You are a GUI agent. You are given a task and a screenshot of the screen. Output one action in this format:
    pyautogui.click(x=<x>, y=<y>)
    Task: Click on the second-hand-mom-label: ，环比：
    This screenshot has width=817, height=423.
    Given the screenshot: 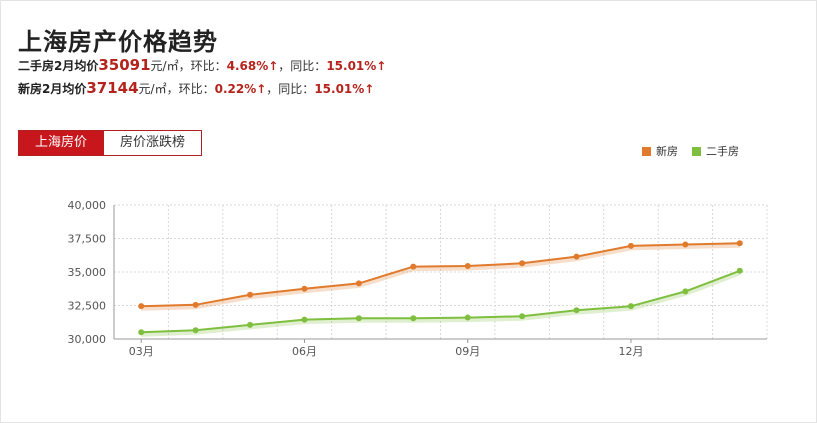 What is the action you would take?
    pyautogui.click(x=202, y=66)
    